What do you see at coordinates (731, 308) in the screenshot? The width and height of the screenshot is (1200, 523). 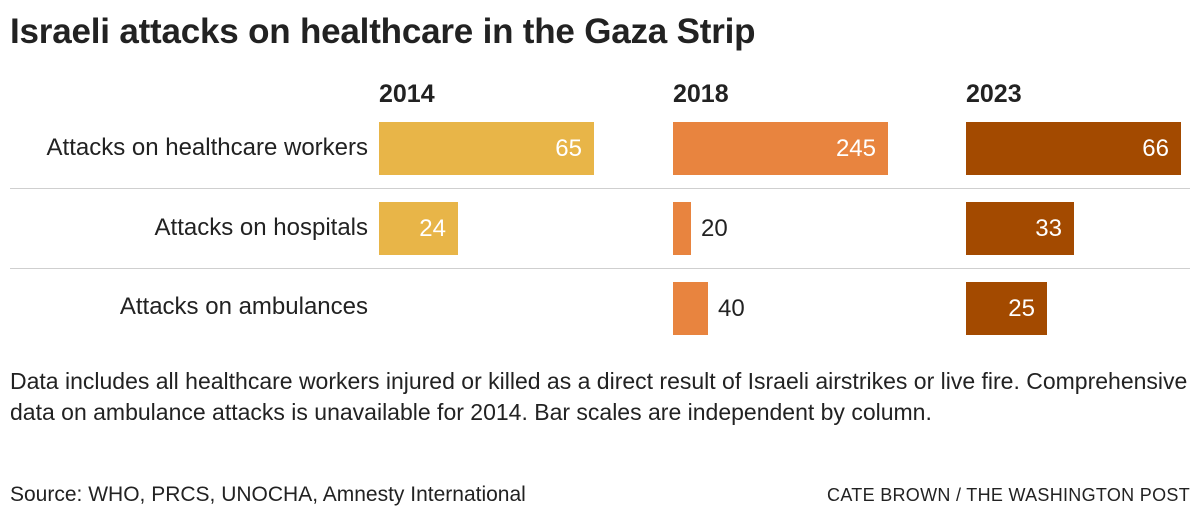 I see `data-label-2018-row3: 40` at bounding box center [731, 308].